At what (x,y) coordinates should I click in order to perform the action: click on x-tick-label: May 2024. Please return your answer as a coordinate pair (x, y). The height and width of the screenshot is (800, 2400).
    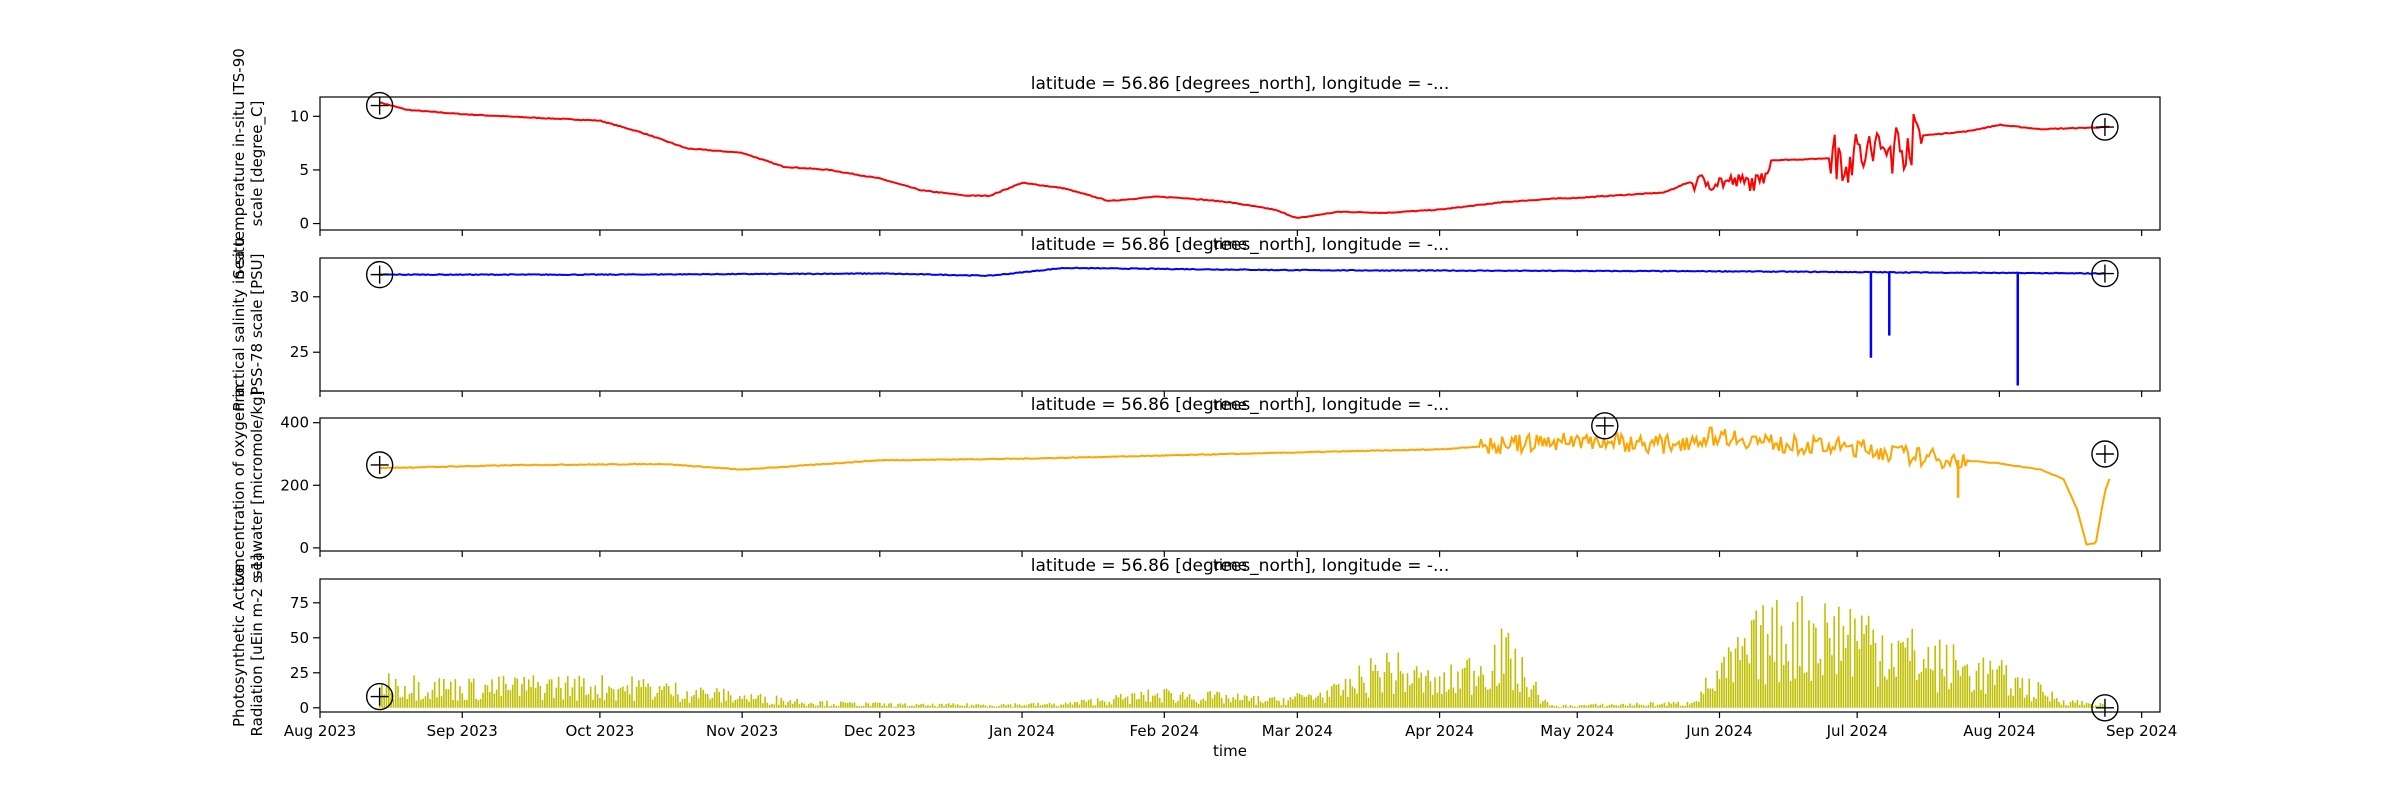
    Looking at the image, I should click on (1577, 731).